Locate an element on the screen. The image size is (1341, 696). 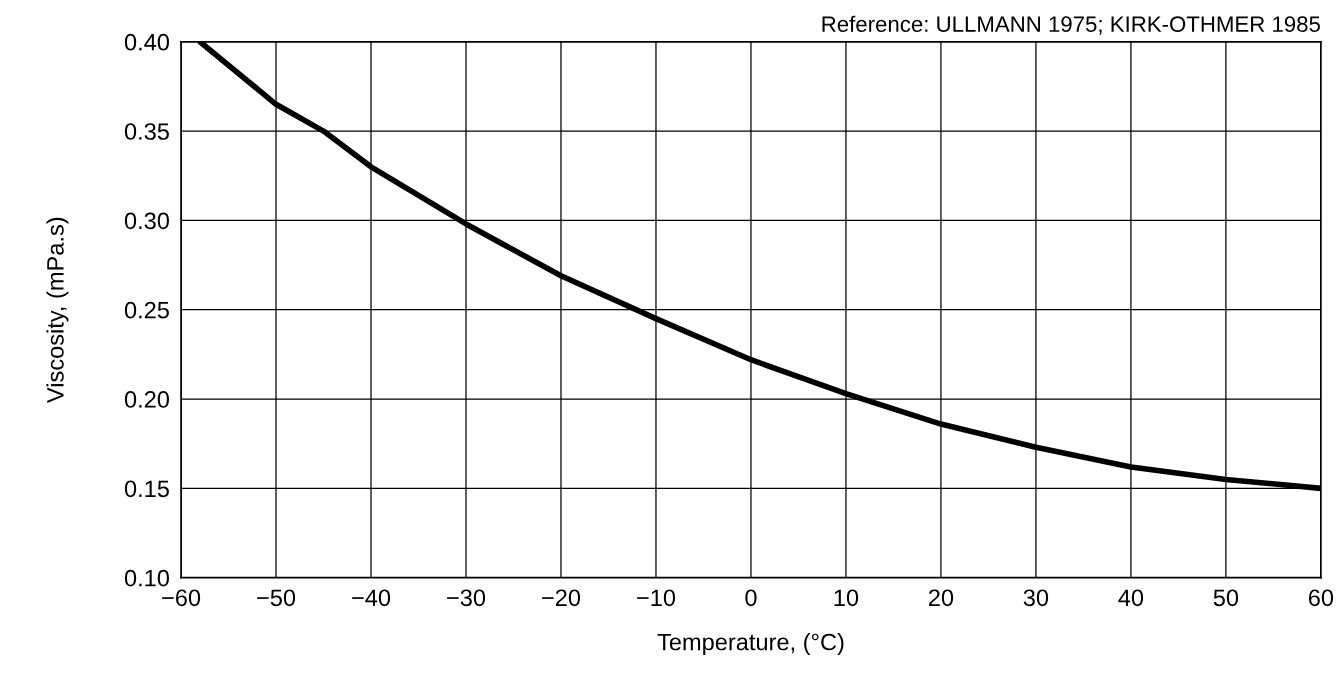
y-tick-label: 0.30 is located at coordinates (146, 221).